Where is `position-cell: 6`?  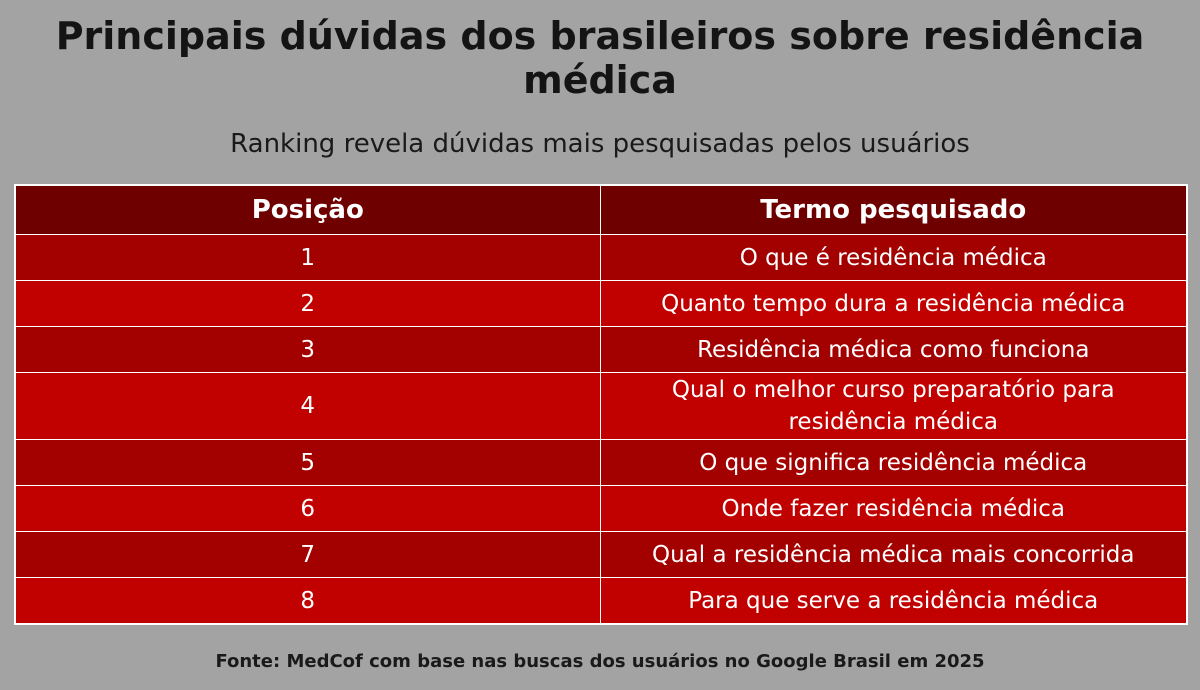
position-cell: 6 is located at coordinates (307, 508).